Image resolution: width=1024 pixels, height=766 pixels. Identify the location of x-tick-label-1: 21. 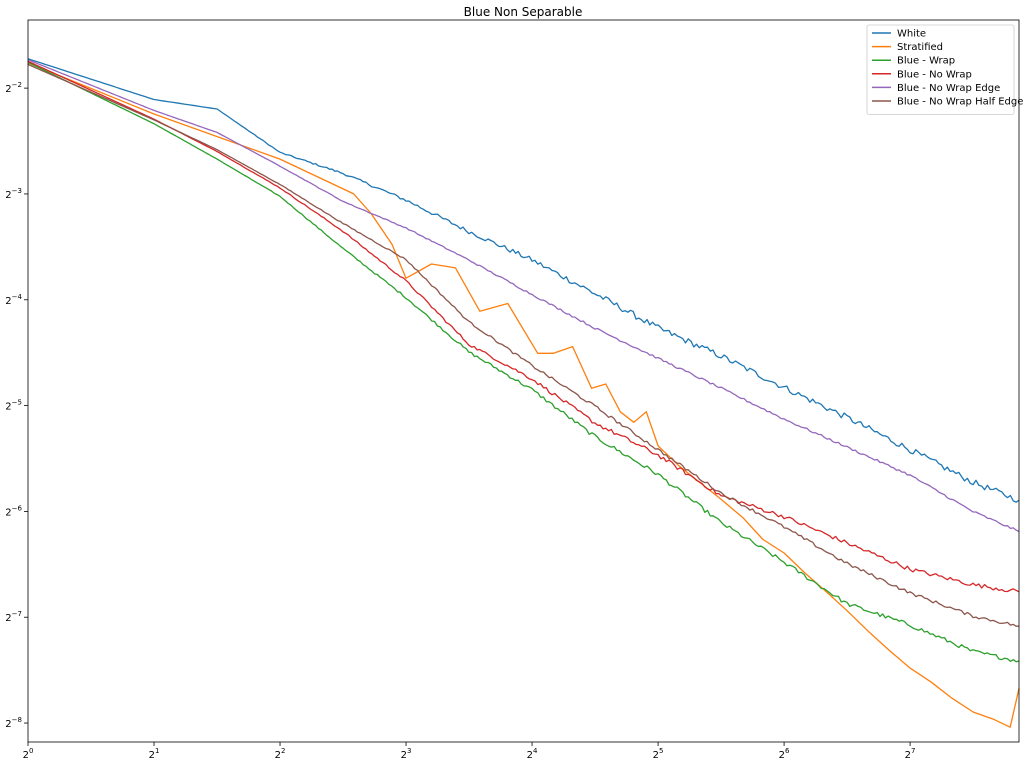
(154, 754).